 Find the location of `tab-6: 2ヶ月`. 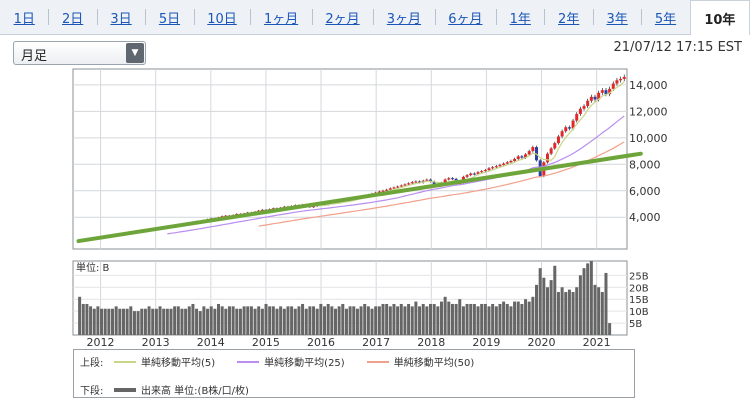

tab-6: 2ヶ月 is located at coordinates (342, 17).